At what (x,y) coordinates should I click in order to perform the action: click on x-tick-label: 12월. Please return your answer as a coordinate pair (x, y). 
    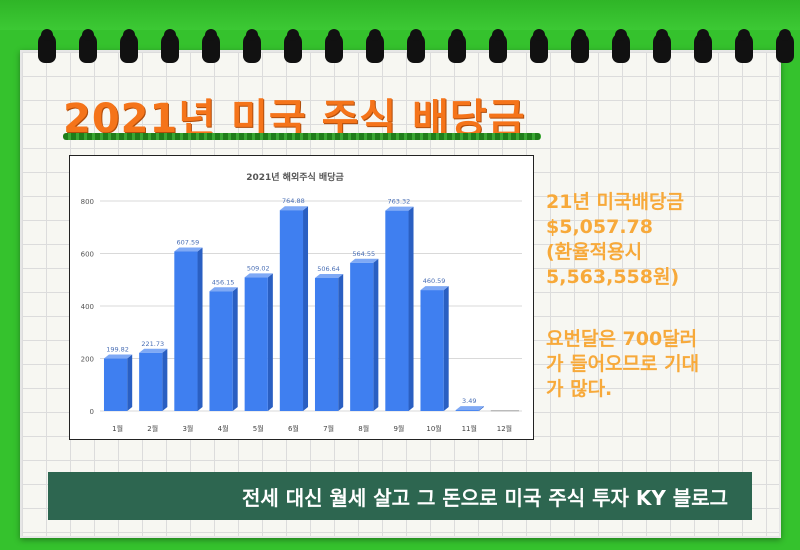
    Looking at the image, I should click on (504, 428).